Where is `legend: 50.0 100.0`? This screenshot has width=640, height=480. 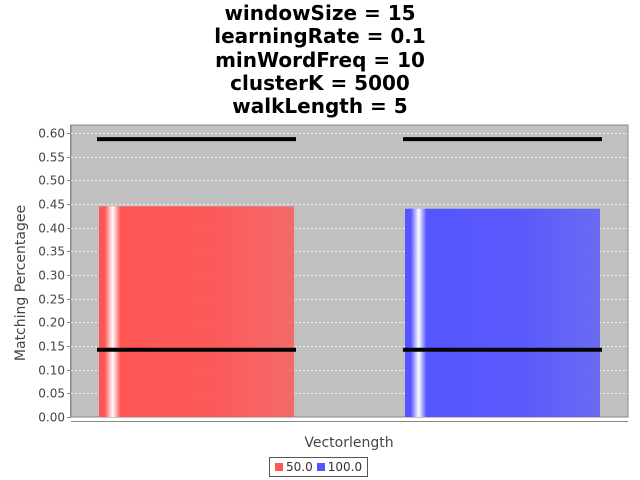
legend: 50.0 100.0 is located at coordinates (319, 467).